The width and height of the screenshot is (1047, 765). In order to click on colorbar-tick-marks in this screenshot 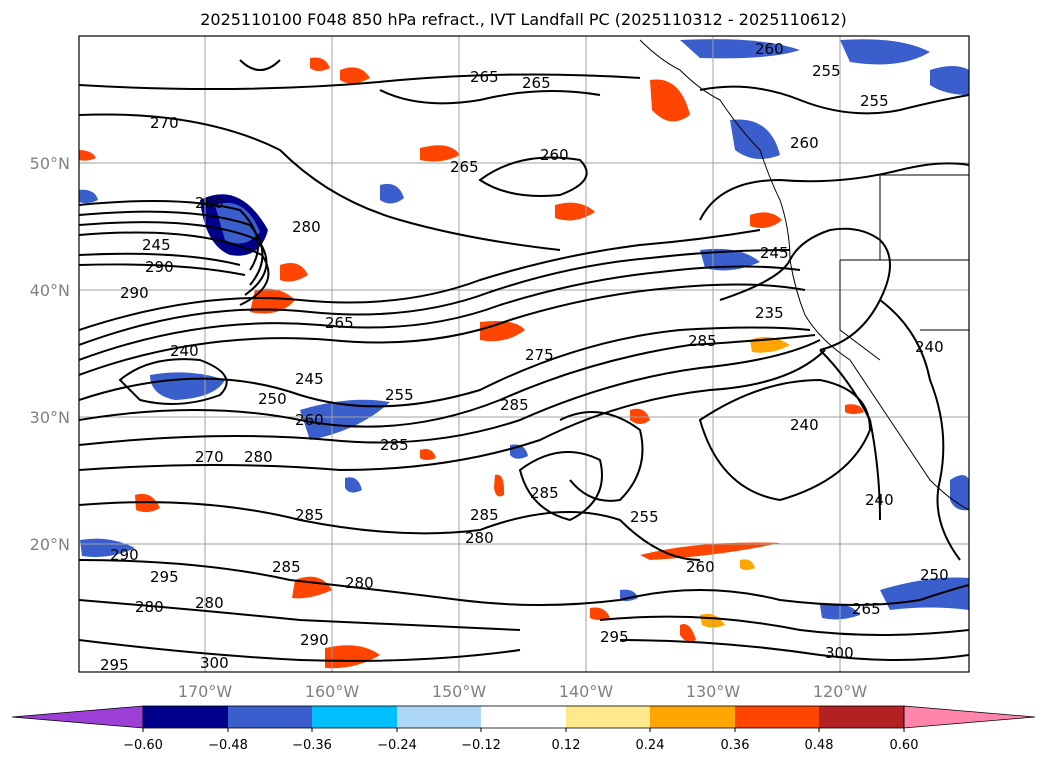, I will do `click(523, 730)`.